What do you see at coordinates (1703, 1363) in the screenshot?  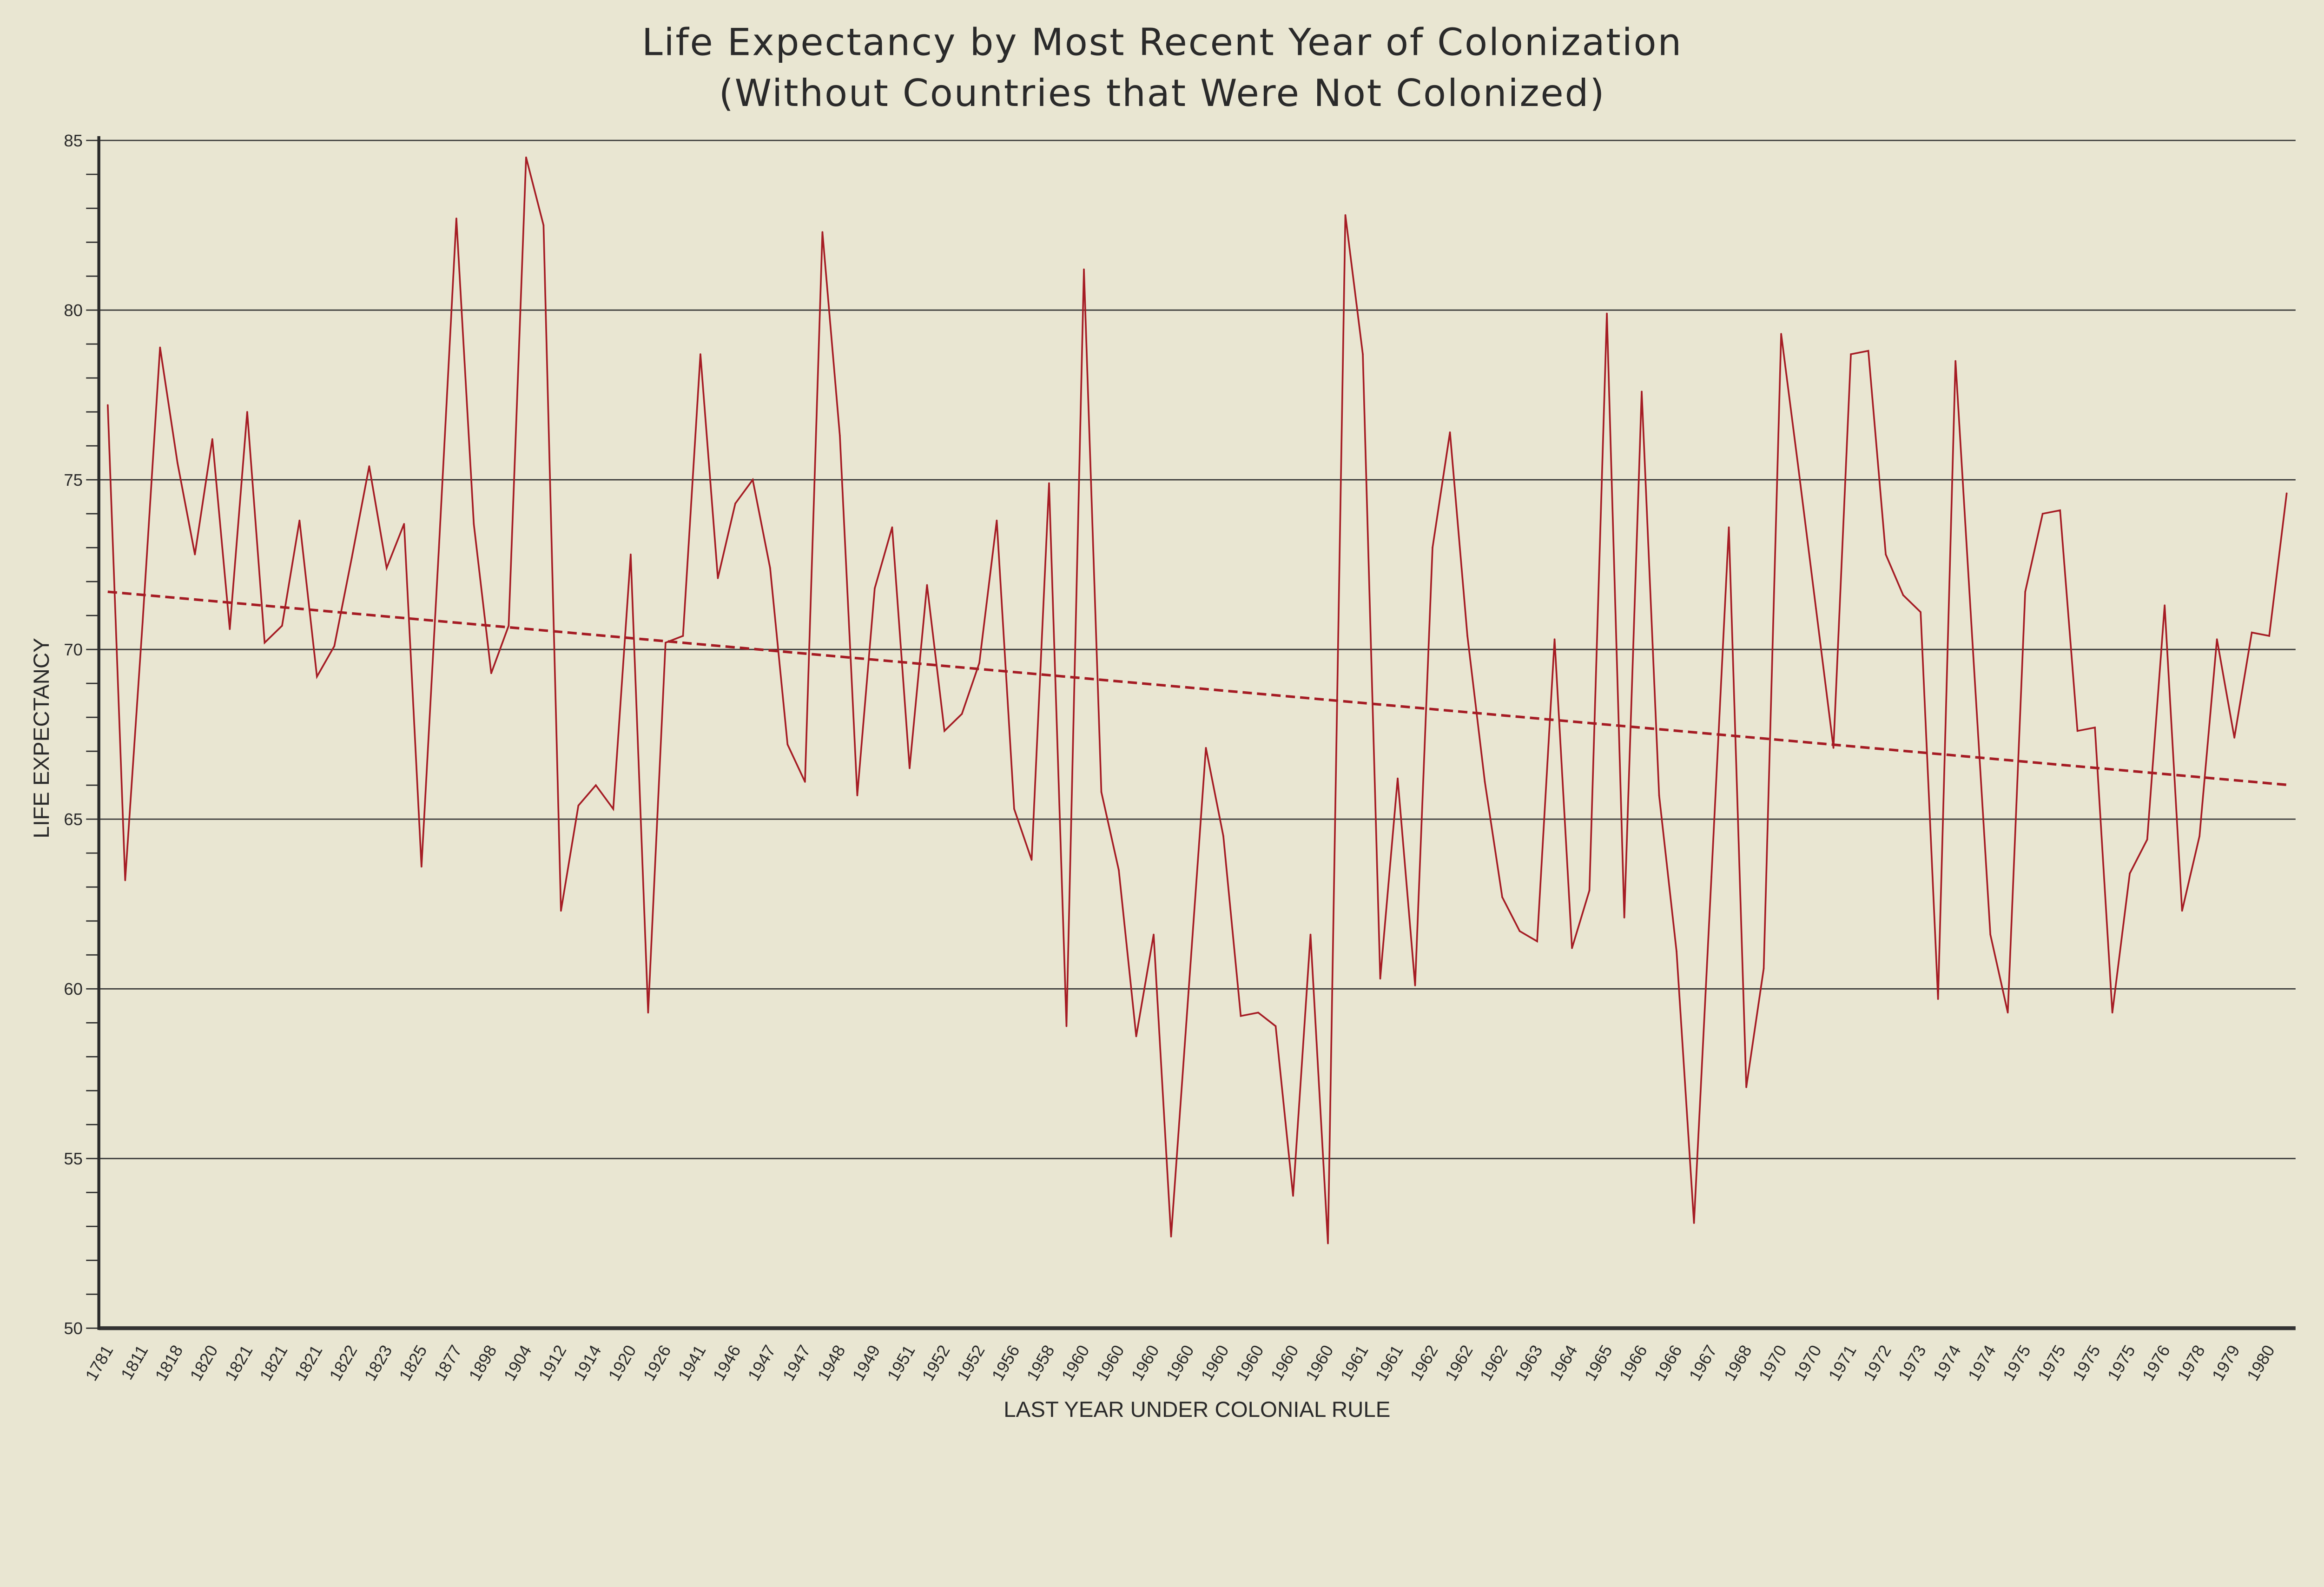 I see `x-tick-label: 1967` at bounding box center [1703, 1363].